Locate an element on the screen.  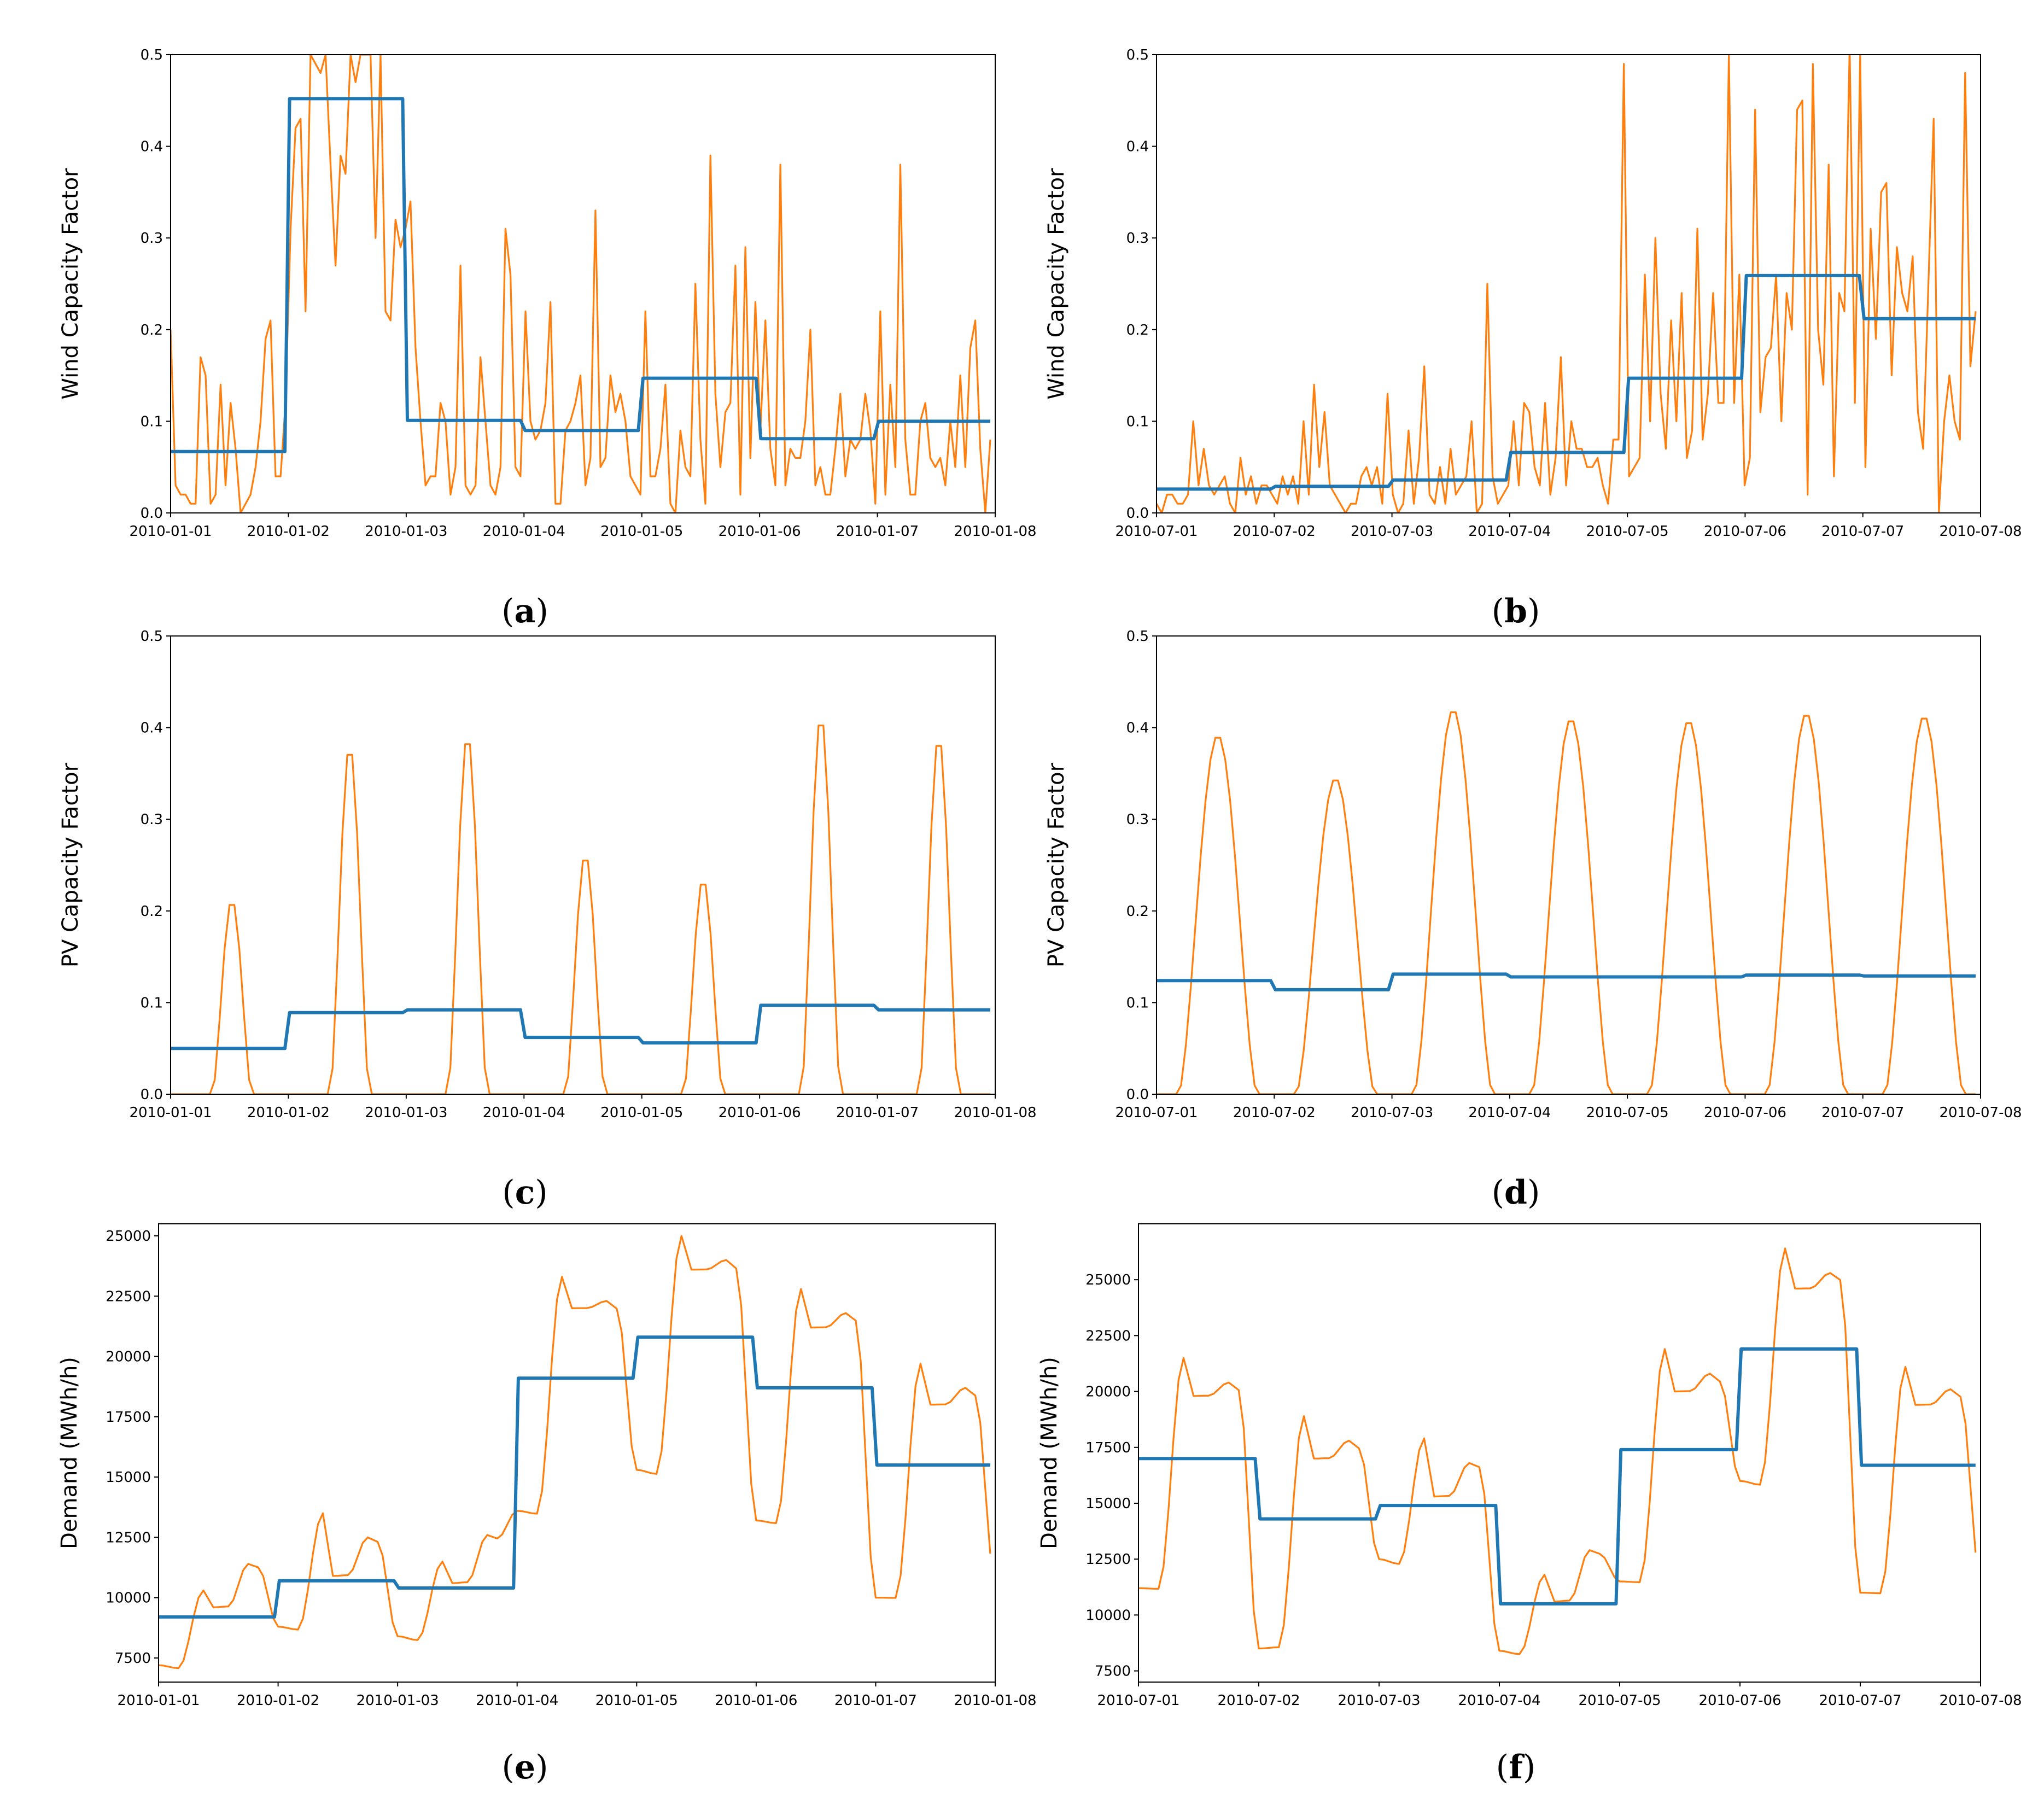
panel-caption-c: (c) is located at coordinates (524, 1193).